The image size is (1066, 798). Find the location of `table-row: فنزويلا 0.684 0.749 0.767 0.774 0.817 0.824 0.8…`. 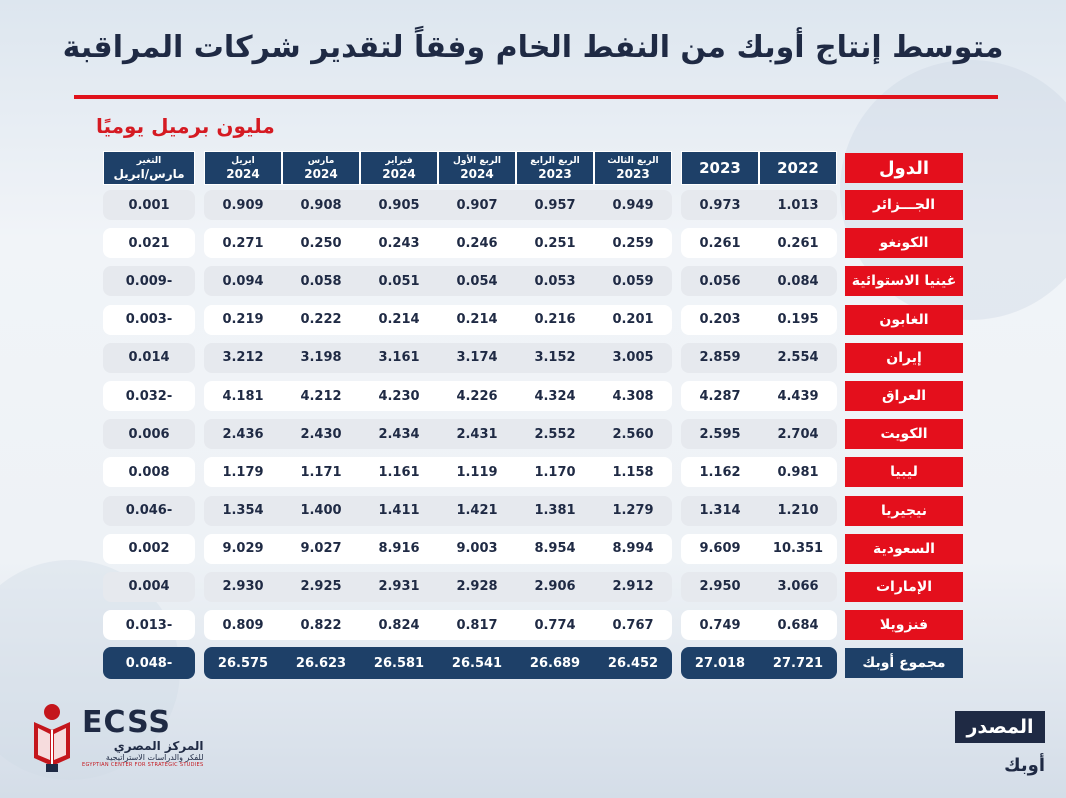

table-row: فنزويلا 0.684 0.749 0.767 0.774 0.817 0.824 0.8… is located at coordinates (533, 625).